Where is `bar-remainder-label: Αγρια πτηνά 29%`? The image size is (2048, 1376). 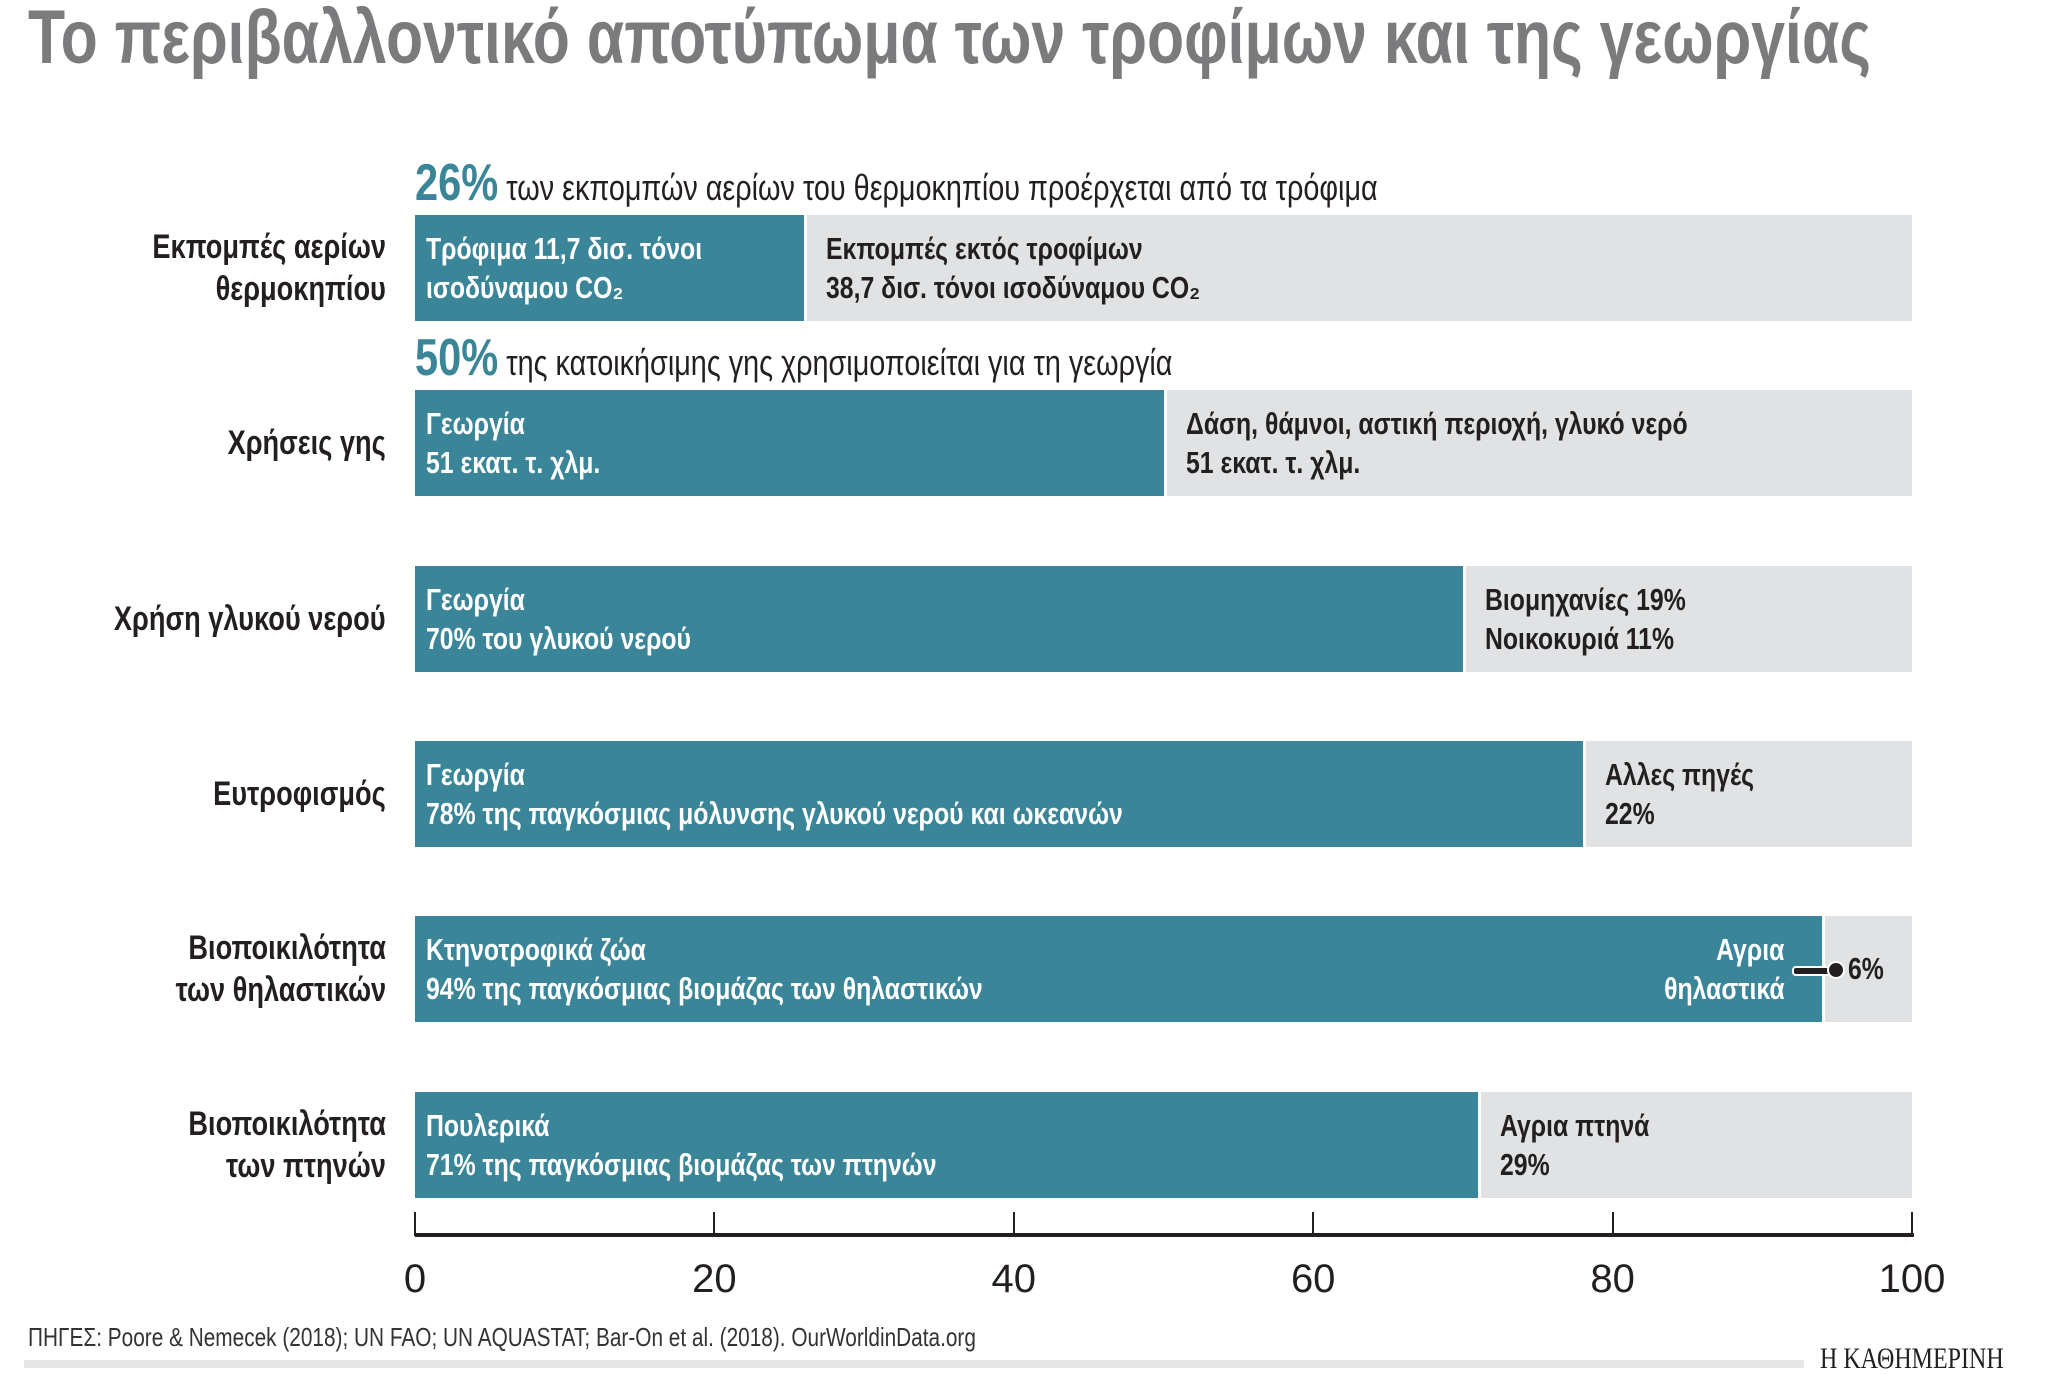 bar-remainder-label: Αγρια πτηνά 29% is located at coordinates (1593, 1145).